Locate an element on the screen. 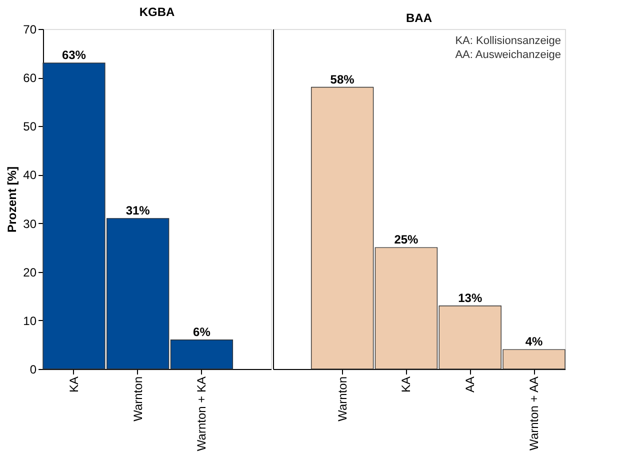  data-label: 6% is located at coordinates (202, 331).